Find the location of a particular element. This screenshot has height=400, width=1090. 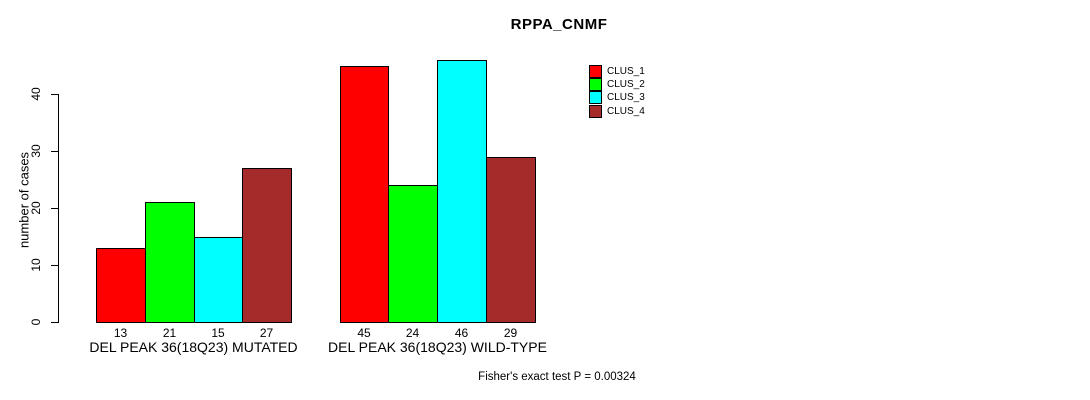

chart-title: RPPA_CNMF is located at coordinates (559, 24).